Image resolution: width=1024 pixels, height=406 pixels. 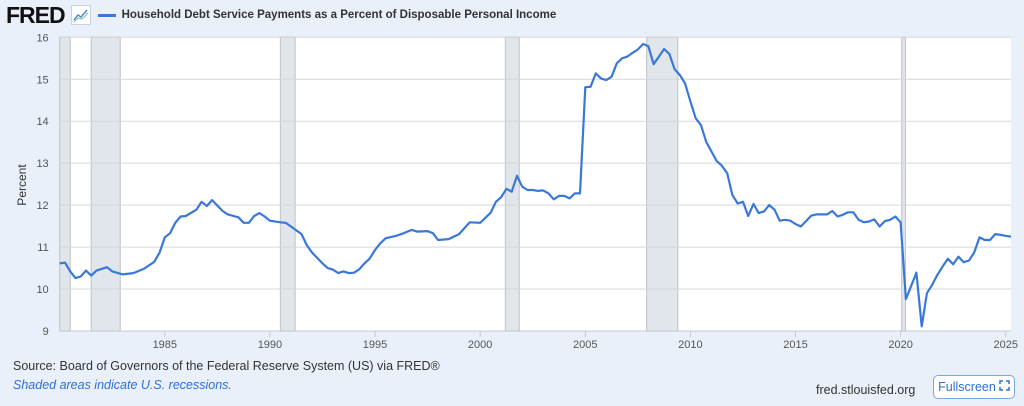 I want to click on x-tick-label: 1990, so click(x=270, y=345).